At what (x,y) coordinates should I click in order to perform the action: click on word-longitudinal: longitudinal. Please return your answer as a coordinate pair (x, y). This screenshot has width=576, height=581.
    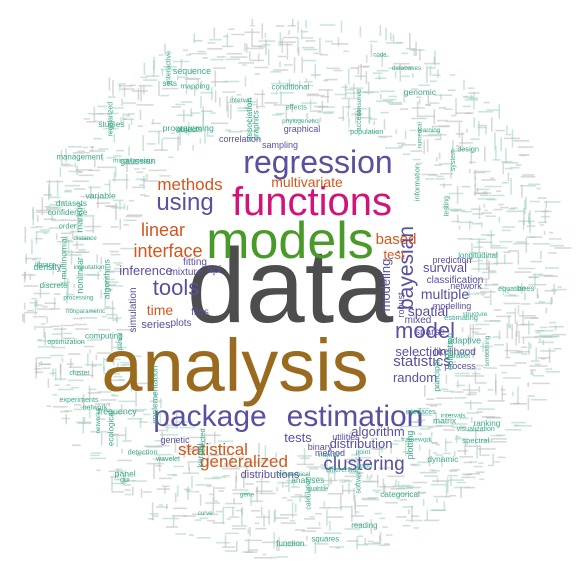
    Looking at the image, I should click on (478, 255).